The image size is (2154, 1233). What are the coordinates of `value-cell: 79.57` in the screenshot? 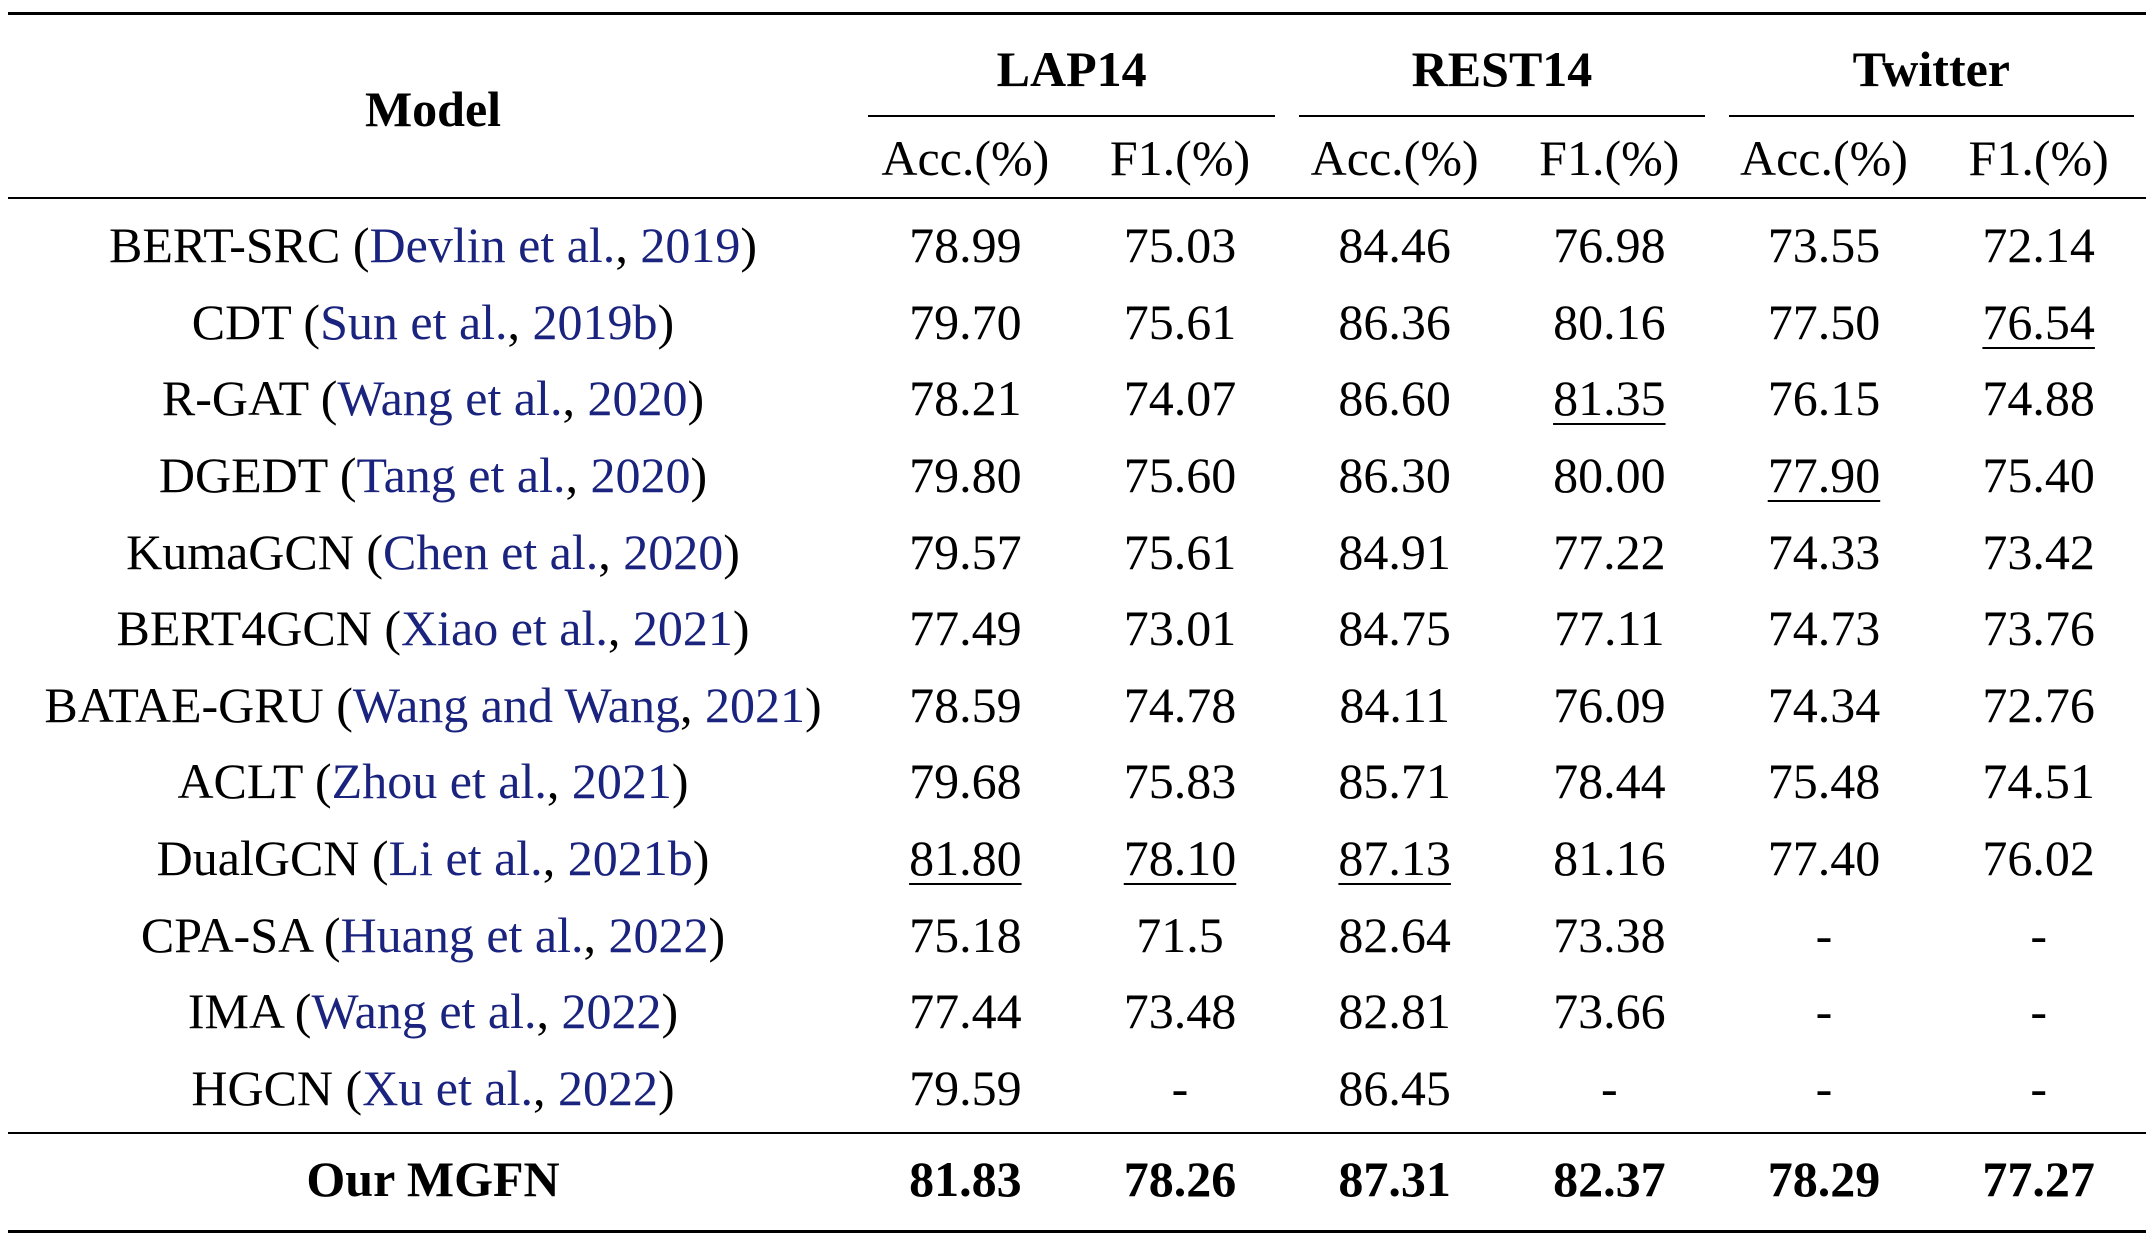 It's located at (965, 551).